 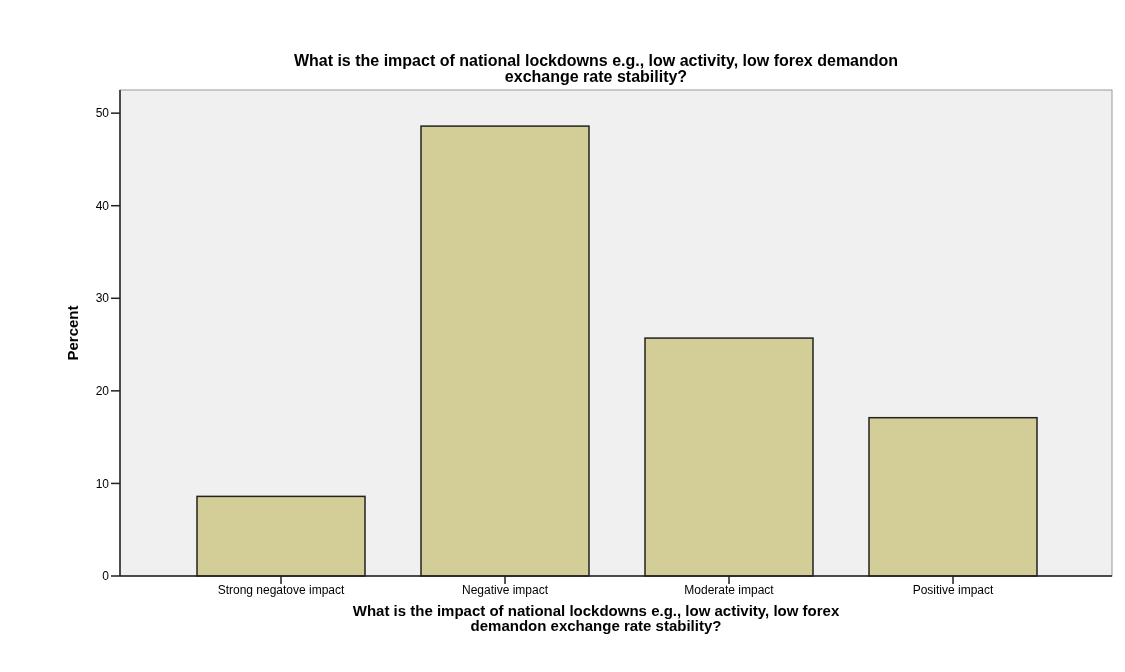 I want to click on x-tick-label: Negative impact, so click(x=505, y=590).